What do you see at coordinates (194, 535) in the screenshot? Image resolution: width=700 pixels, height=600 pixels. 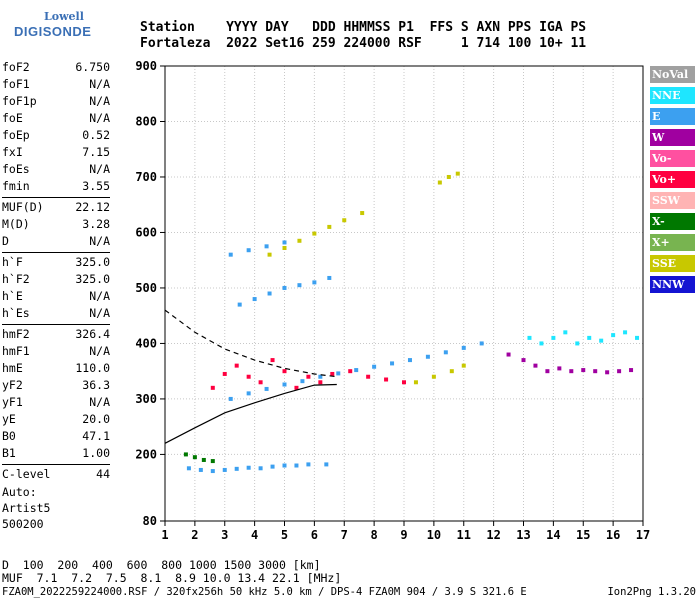 I see `x-tick-label: 2` at bounding box center [194, 535].